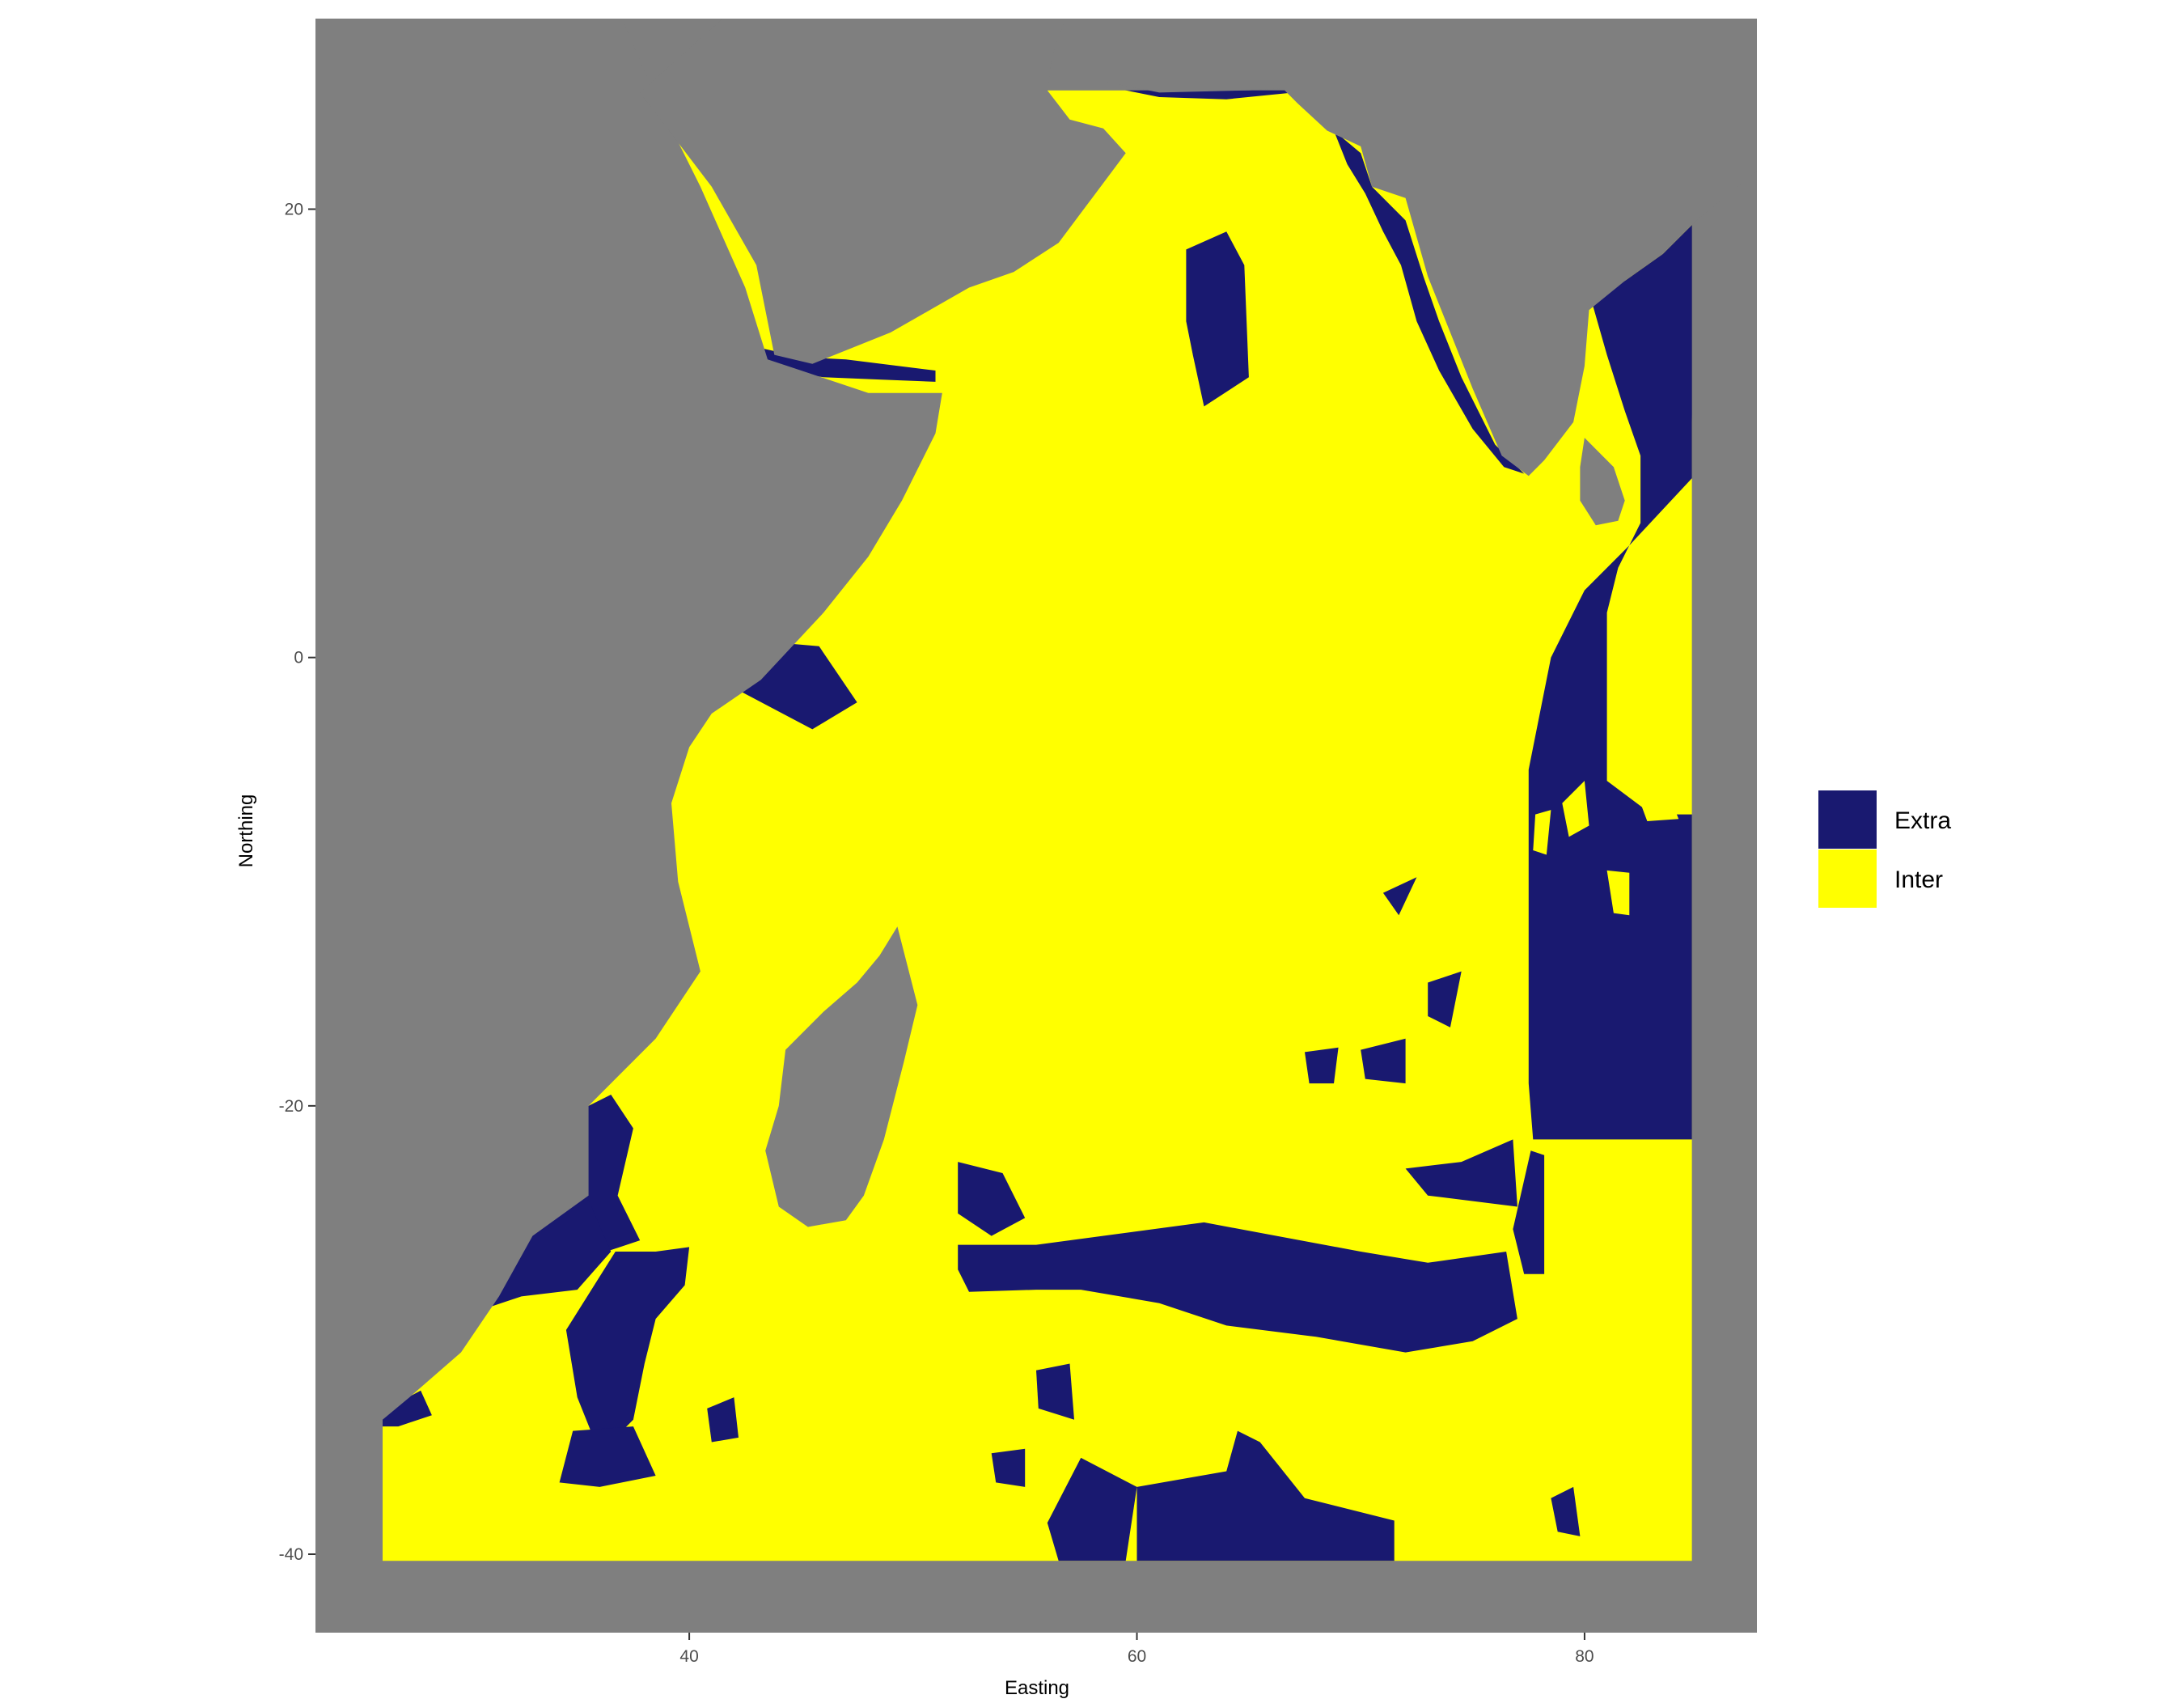 This screenshot has height=1699, width=2184. What do you see at coordinates (1037, 1688) in the screenshot?
I see `x-axis-title: Easting` at bounding box center [1037, 1688].